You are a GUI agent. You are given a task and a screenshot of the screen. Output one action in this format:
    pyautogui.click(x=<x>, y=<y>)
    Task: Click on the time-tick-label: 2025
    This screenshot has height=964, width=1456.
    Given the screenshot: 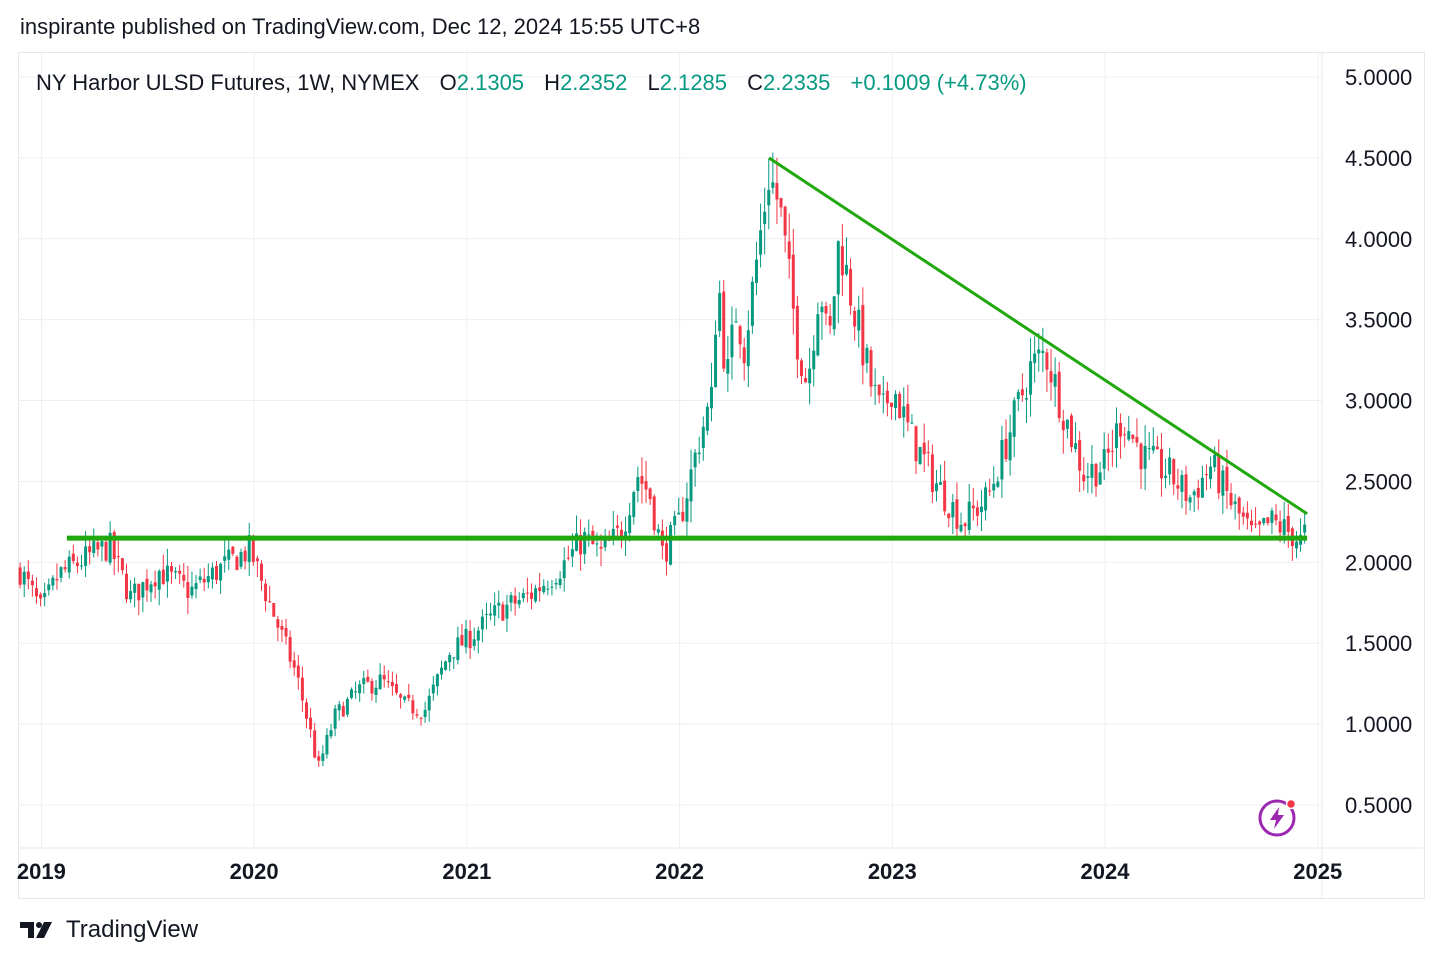 What is the action you would take?
    pyautogui.click(x=1317, y=871)
    